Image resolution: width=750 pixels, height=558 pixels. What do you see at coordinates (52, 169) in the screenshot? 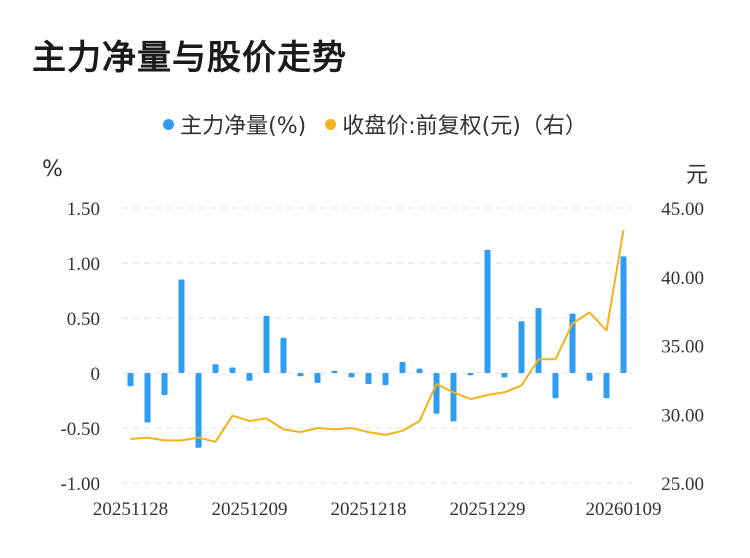
I see `left-axis-unit: %` at bounding box center [52, 169].